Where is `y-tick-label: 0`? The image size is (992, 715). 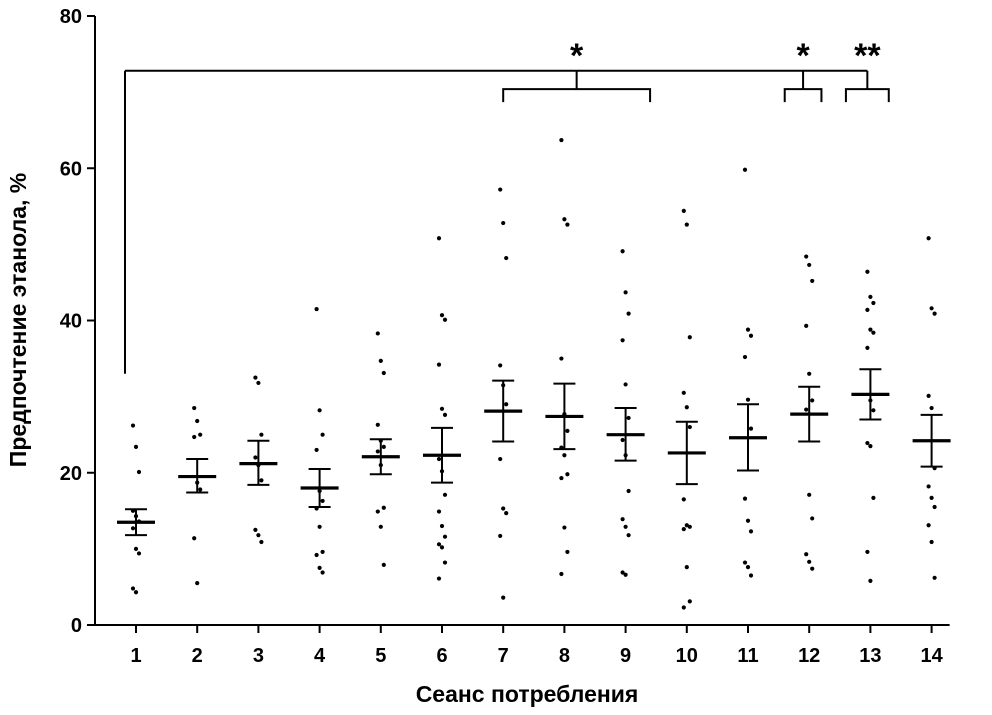 y-tick-label: 0 is located at coordinates (76, 626).